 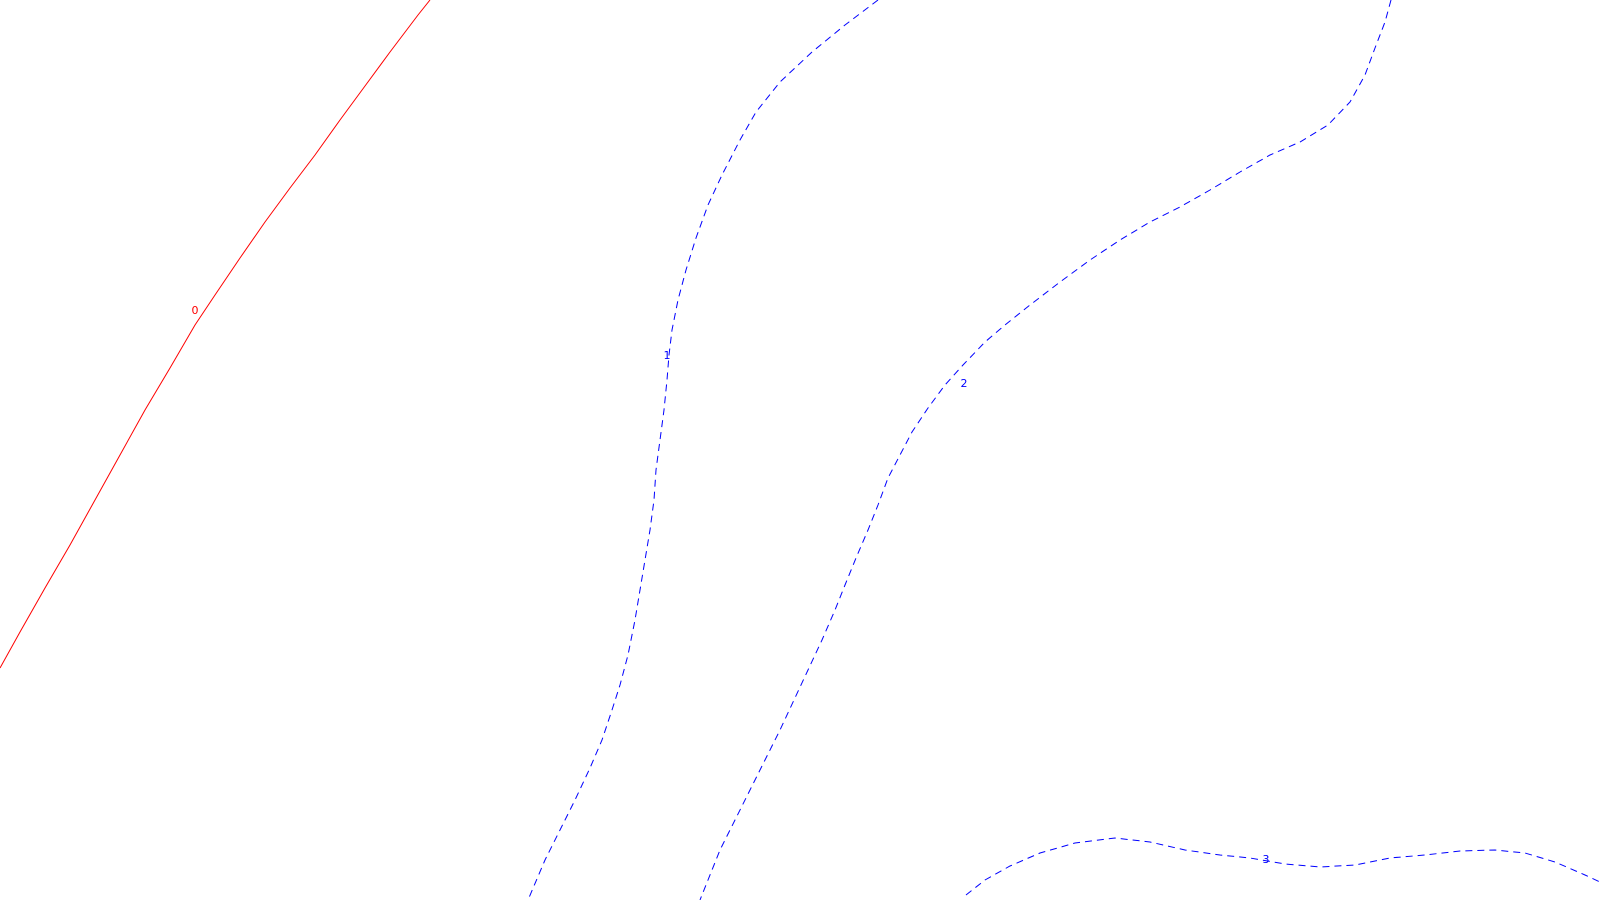 What do you see at coordinates (1266, 859) in the screenshot?
I see `contour-label-3: 3` at bounding box center [1266, 859].